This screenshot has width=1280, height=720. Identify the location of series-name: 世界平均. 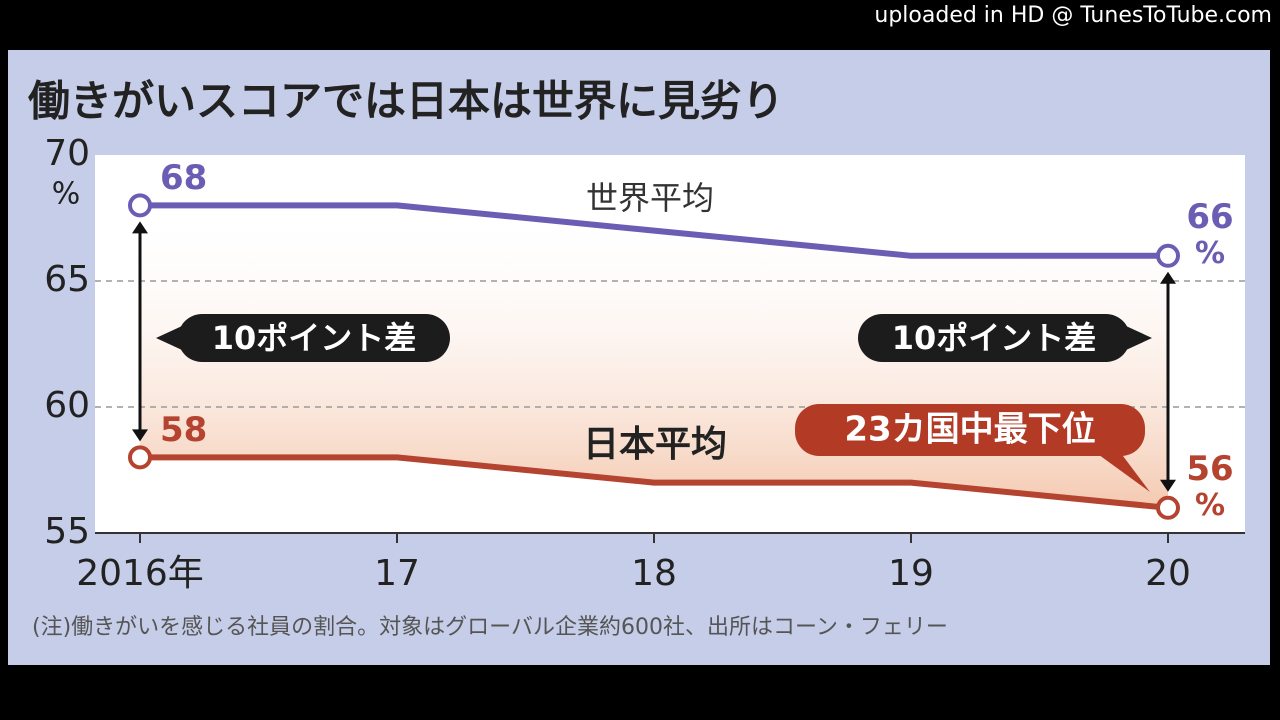
(650, 198).